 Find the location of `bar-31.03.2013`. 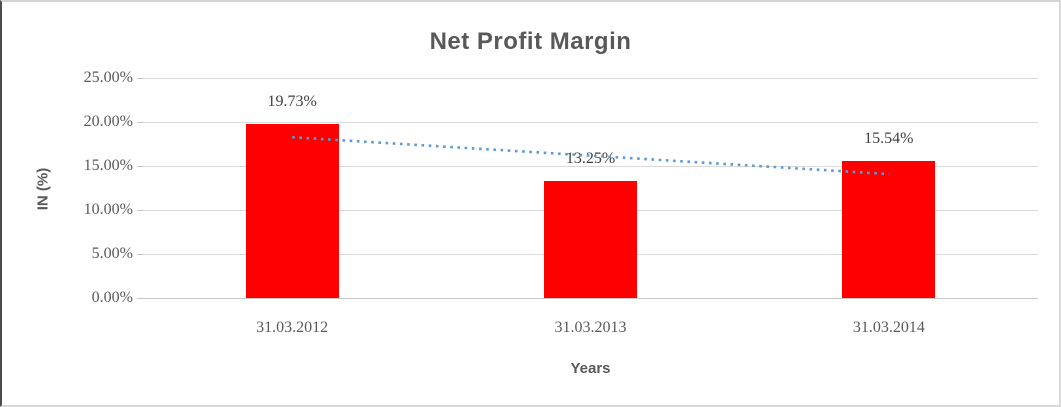

bar-31.03.2013 is located at coordinates (590, 239).